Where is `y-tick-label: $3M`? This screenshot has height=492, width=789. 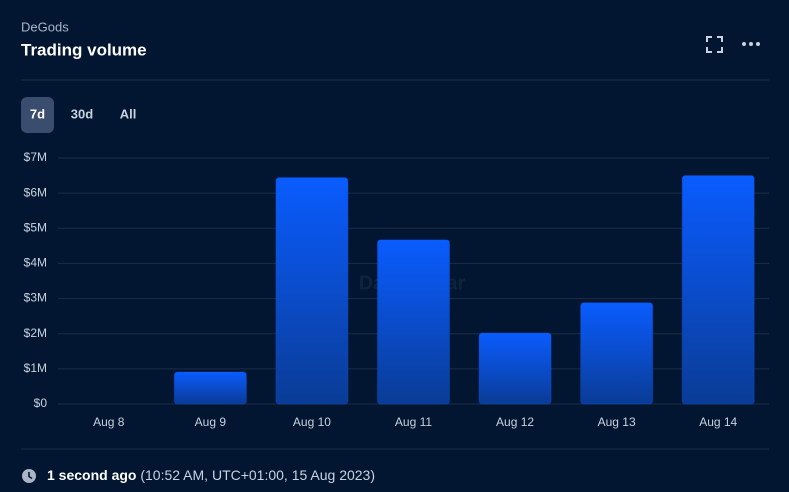
y-tick-label: $3M is located at coordinates (35, 298).